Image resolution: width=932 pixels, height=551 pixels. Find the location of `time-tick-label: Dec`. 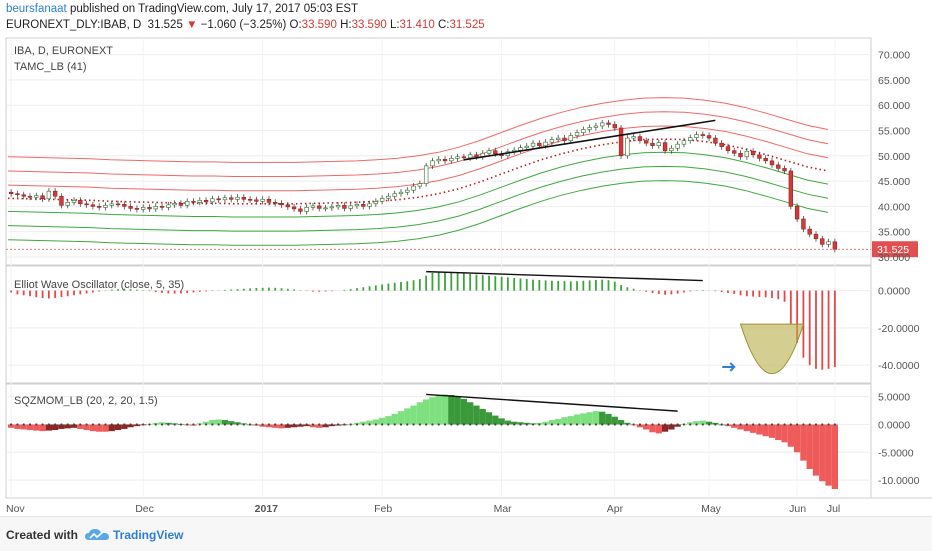

time-tick-label: Dec is located at coordinates (144, 509).